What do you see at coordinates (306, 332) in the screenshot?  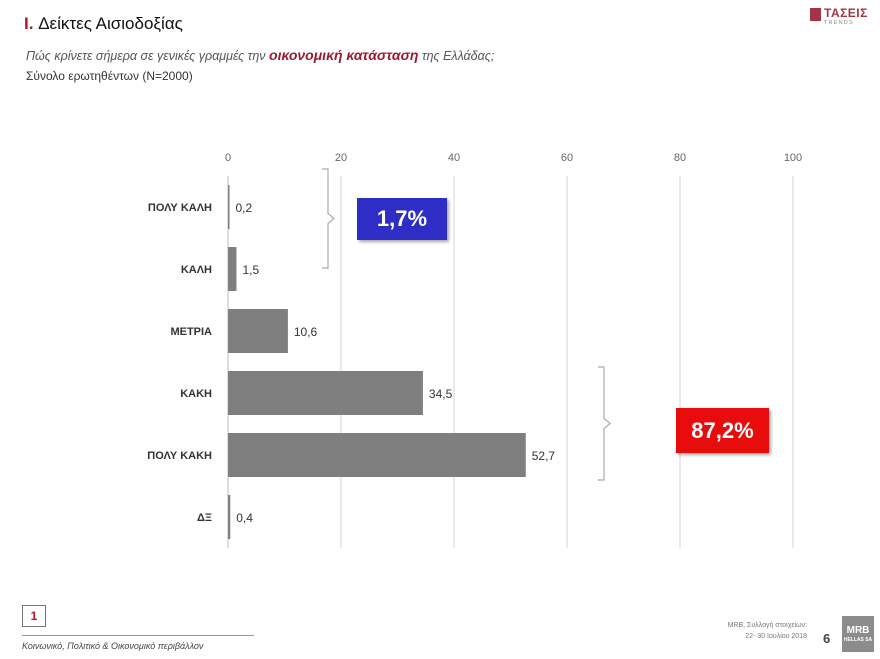 I see `data-label: 10,6` at bounding box center [306, 332].